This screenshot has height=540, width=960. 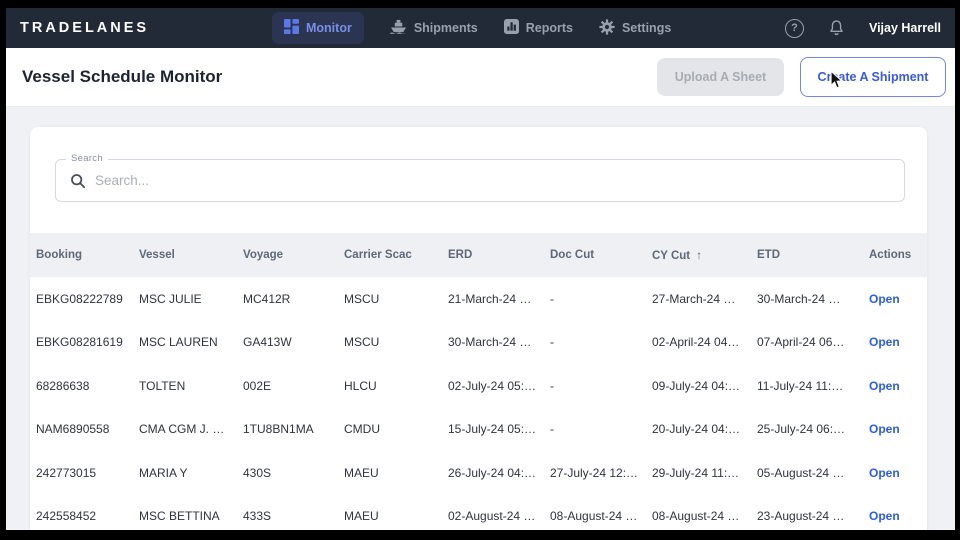 I want to click on gear-icon, so click(x=607, y=28).